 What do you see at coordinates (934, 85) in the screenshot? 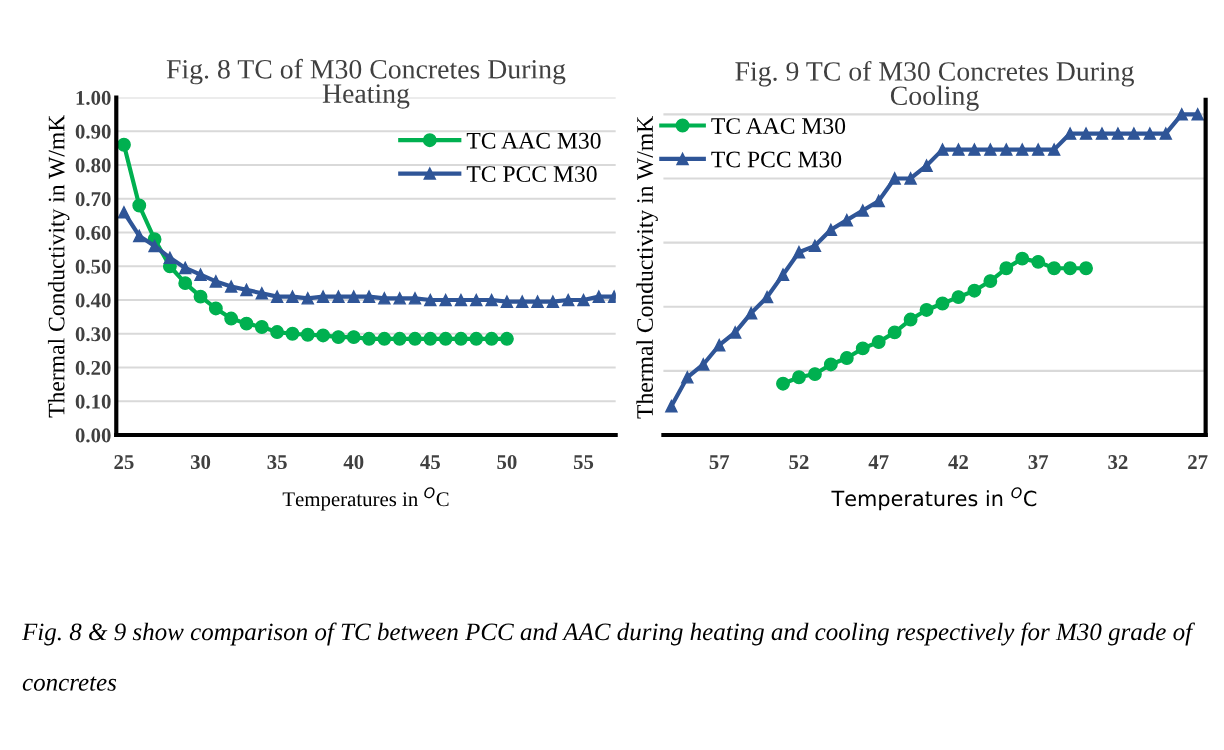
I see `chart-title: Fig. 9 TC of M30 Concretes During Cooling` at bounding box center [934, 85].